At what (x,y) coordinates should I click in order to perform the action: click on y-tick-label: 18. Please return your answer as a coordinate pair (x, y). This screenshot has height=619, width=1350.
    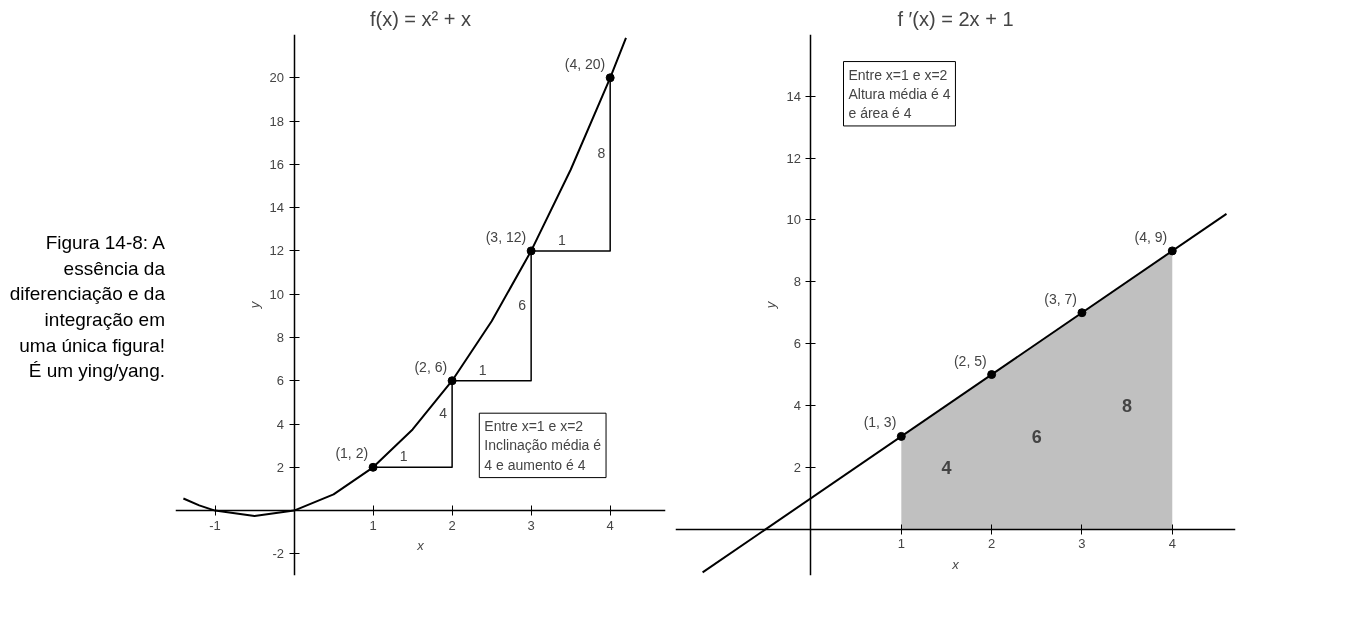
    Looking at the image, I should click on (277, 121).